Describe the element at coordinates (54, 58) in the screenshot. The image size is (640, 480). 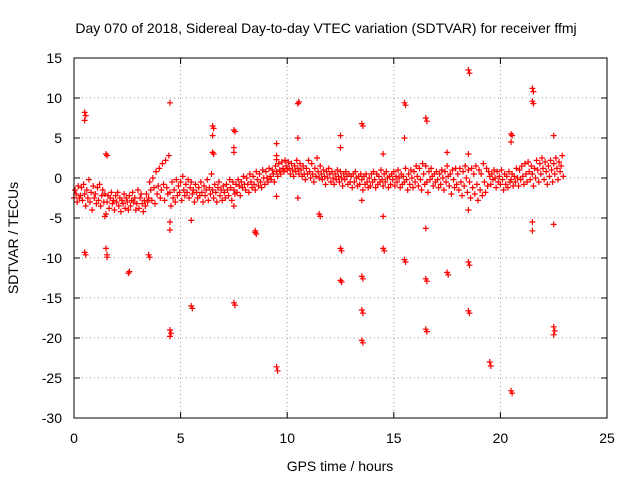
I see `y-tick-label: 15` at that location.